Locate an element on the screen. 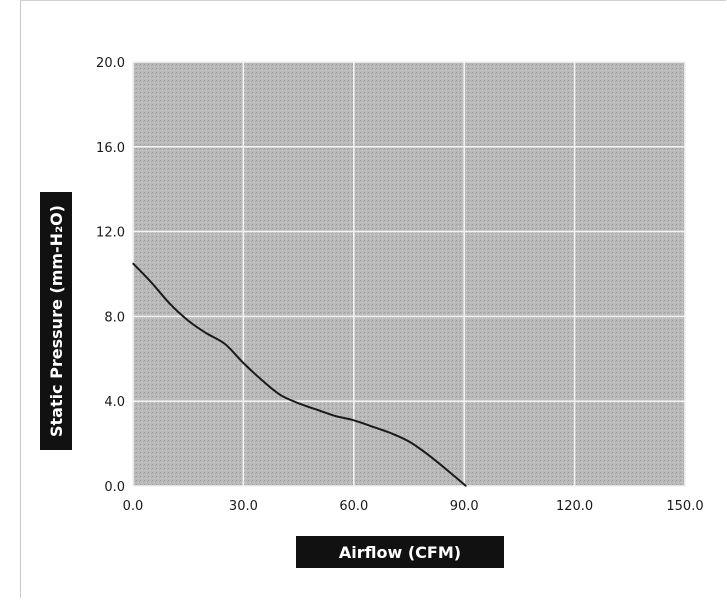 This screenshot has width=727, height=600. y-tick-label: 8.0 is located at coordinates (114, 317).